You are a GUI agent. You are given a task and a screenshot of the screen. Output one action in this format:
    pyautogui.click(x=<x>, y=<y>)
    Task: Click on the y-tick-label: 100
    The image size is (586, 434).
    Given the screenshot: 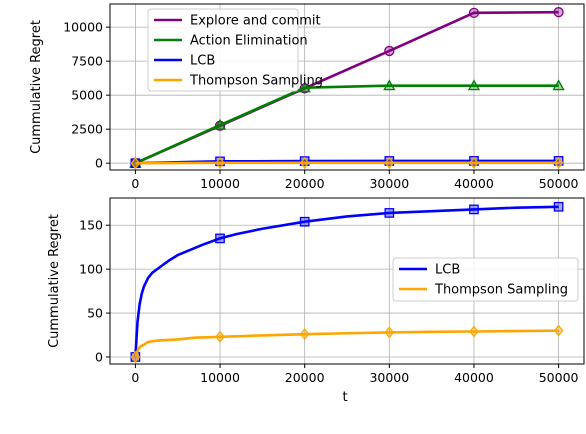 What is the action you would take?
    pyautogui.click(x=91, y=269)
    